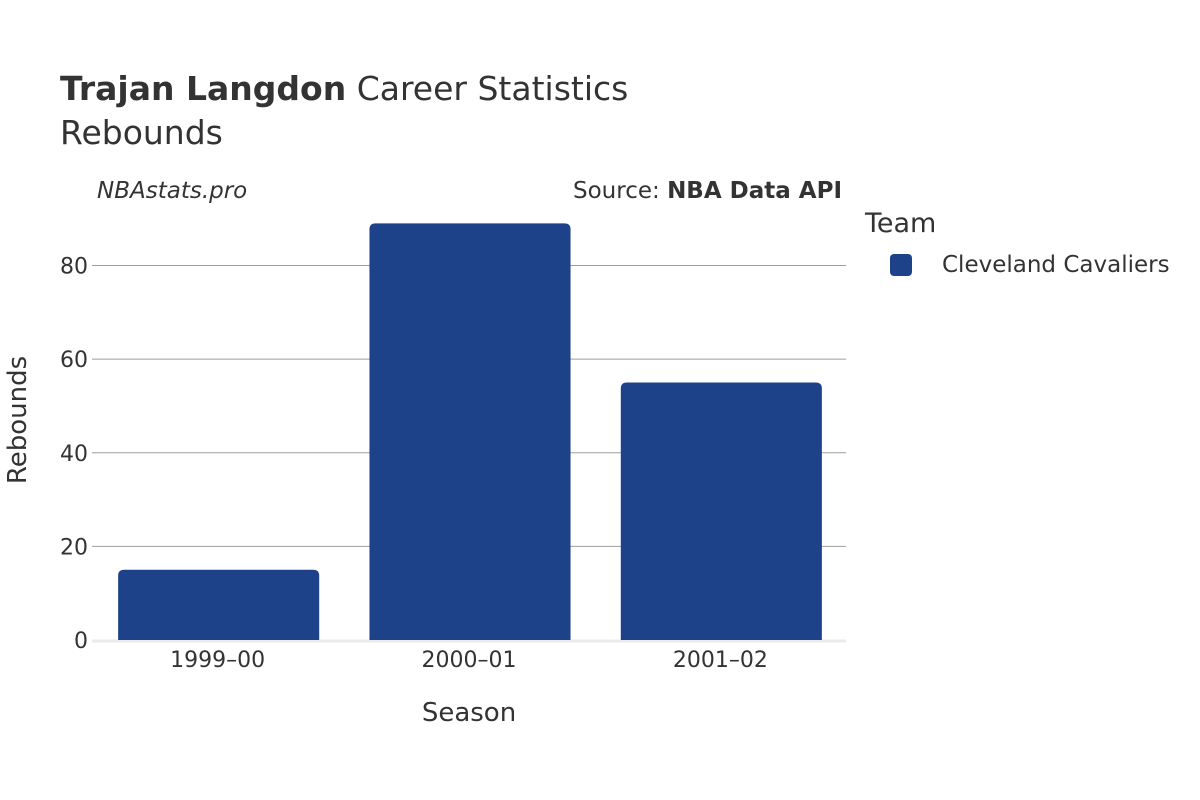 The image size is (1200, 800). Describe the element at coordinates (620, 191) in the screenshot. I see `source-prefix: Source:` at that location.